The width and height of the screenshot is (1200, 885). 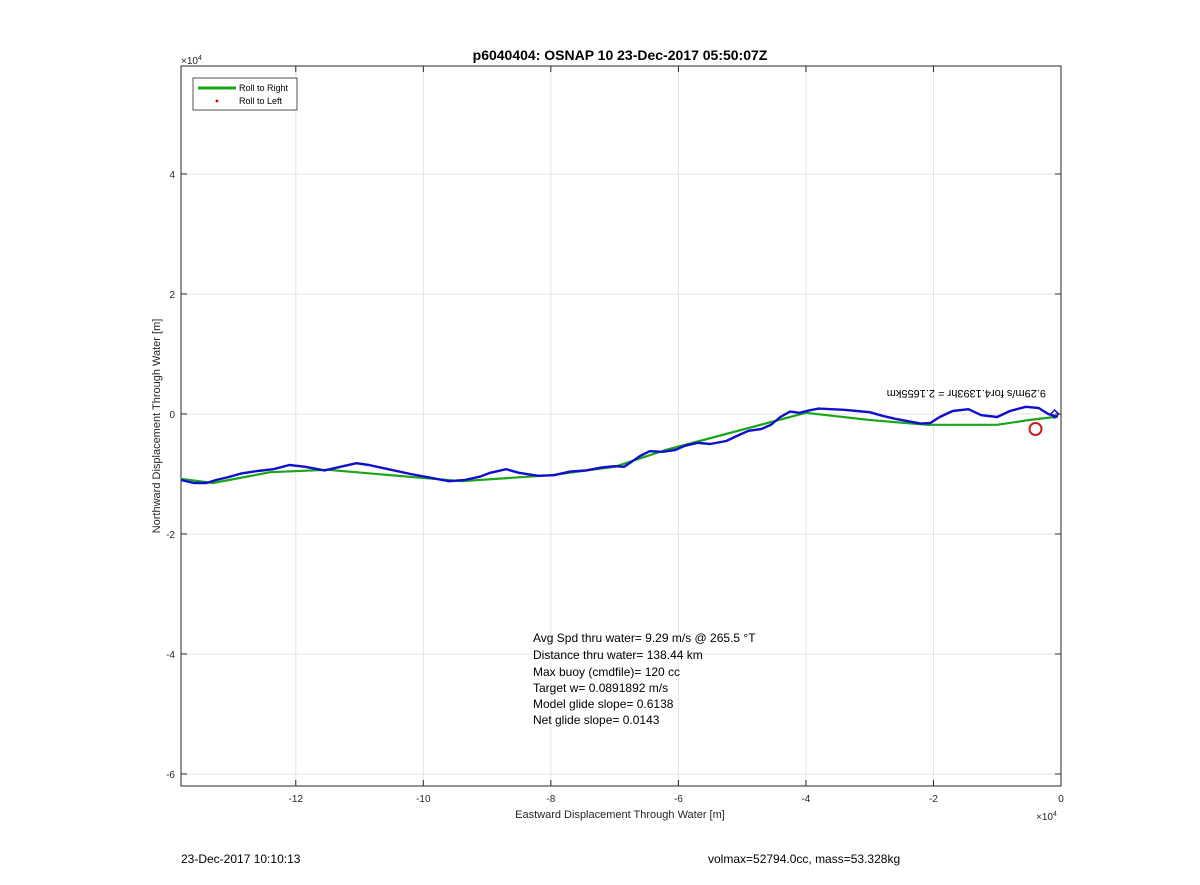 I want to click on legend-box, so click(x=245, y=94).